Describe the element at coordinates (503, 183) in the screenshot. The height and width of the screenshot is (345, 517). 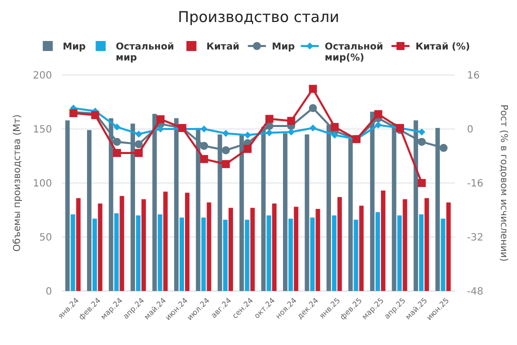
I see `y2-axis-title: Рост (% в годовом исчислении)` at that location.